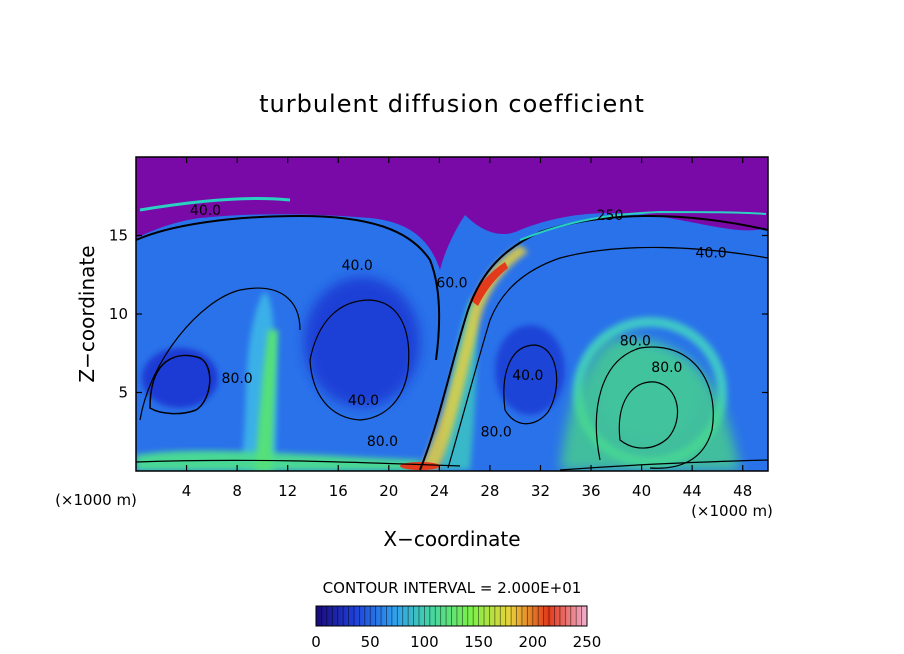  What do you see at coordinates (266, 400) in the screenshot?
I see `green-column` at bounding box center [266, 400].